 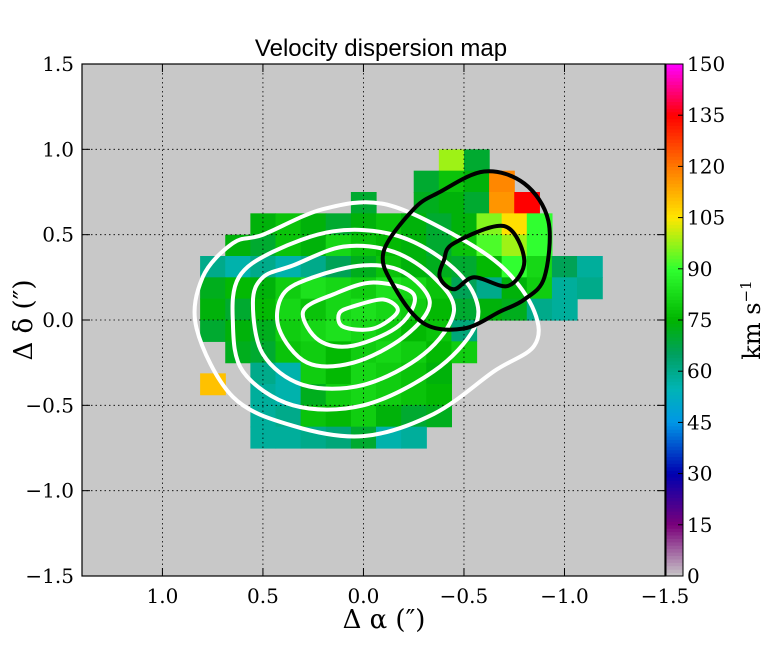 I want to click on x-tick-label: −1.5, so click(x=665, y=596).